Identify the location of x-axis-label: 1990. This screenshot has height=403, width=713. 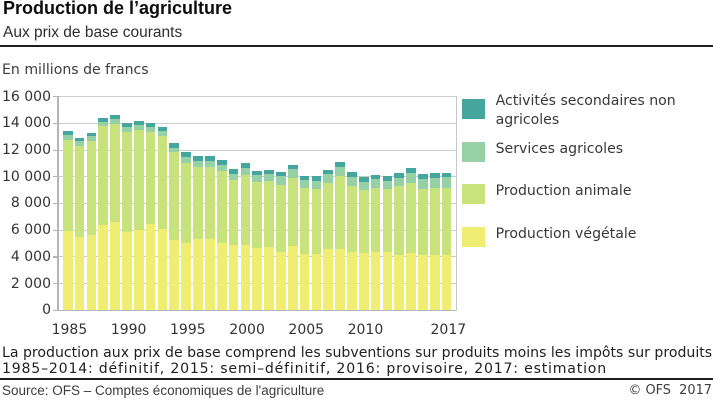
(128, 329).